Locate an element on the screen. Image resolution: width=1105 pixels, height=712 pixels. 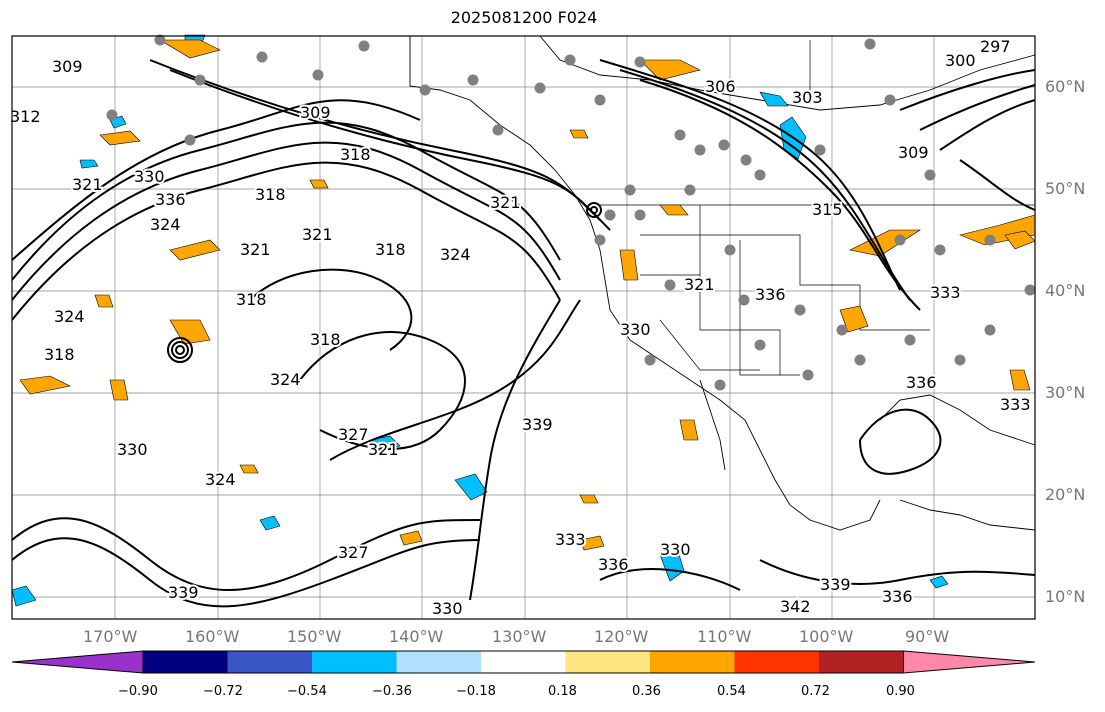
colorbar-tick-label: −0.36 is located at coordinates (392, 691).